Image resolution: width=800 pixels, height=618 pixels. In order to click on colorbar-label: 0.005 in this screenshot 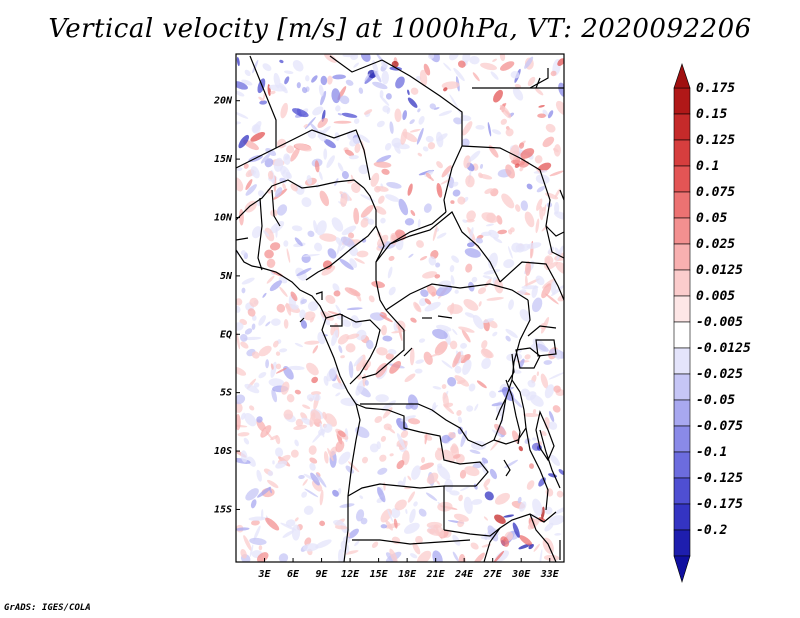, I will do `click(715, 296)`.